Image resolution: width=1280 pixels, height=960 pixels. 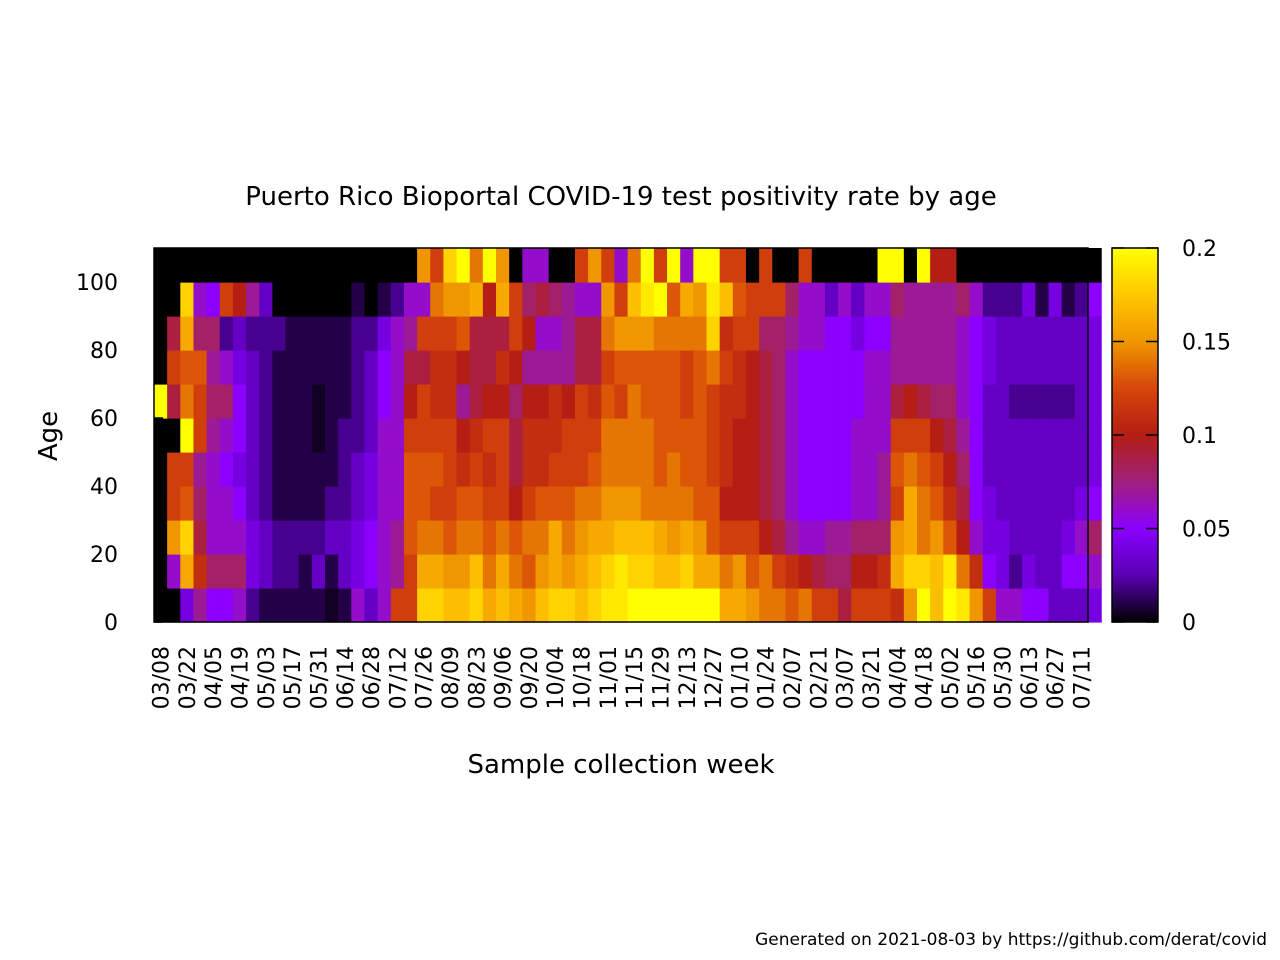 I want to click on x-axis-label: Sample collection week, so click(x=620, y=765).